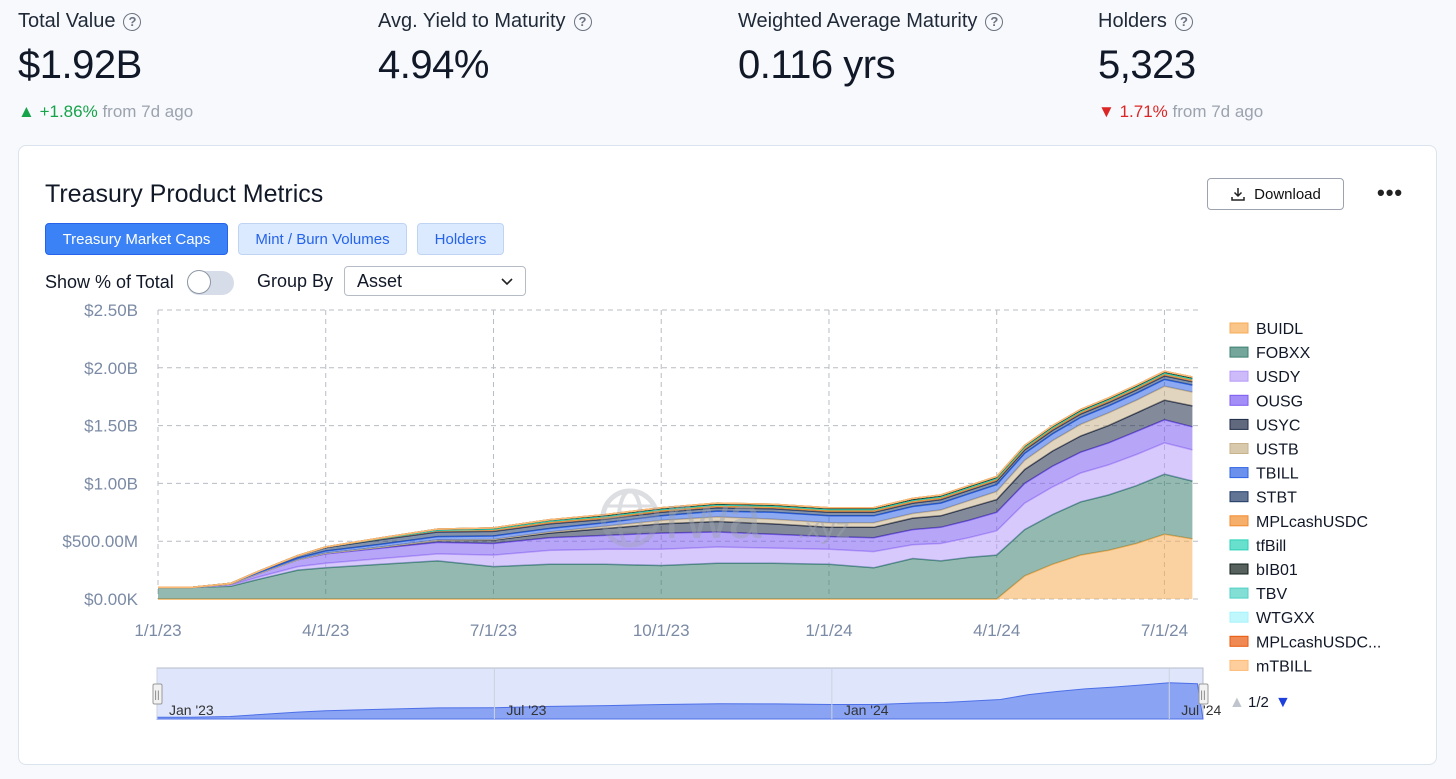 The image size is (1456, 779). Describe the element at coordinates (1106, 111) in the screenshot. I see `down-arrow-icon: ▼` at that location.